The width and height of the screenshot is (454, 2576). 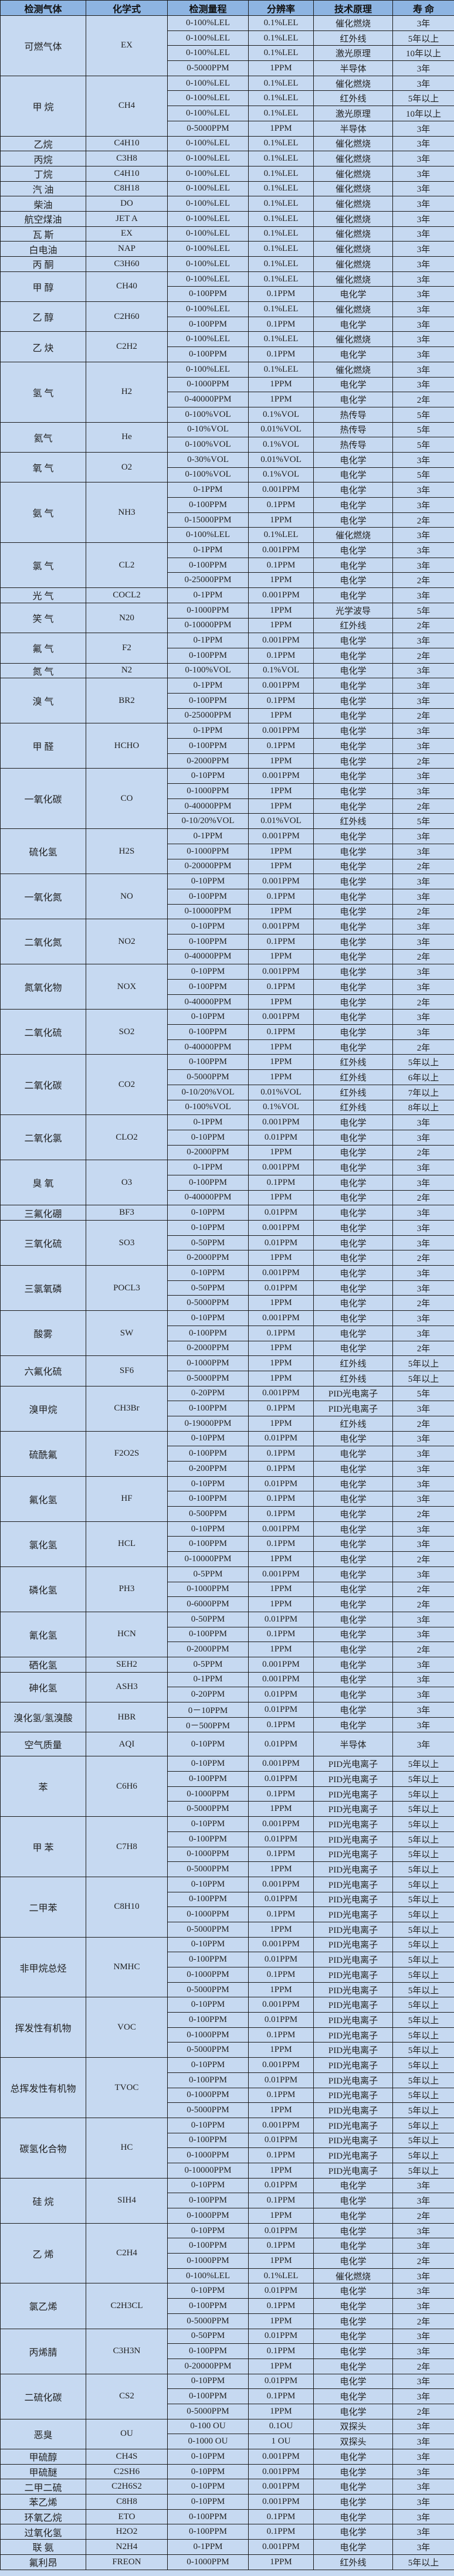 What do you see at coordinates (227, 249) in the screenshot?
I see `table-row: 白电油 NAP 0-100%LEL 0.1%LEL 催化燃烧 3年` at bounding box center [227, 249].